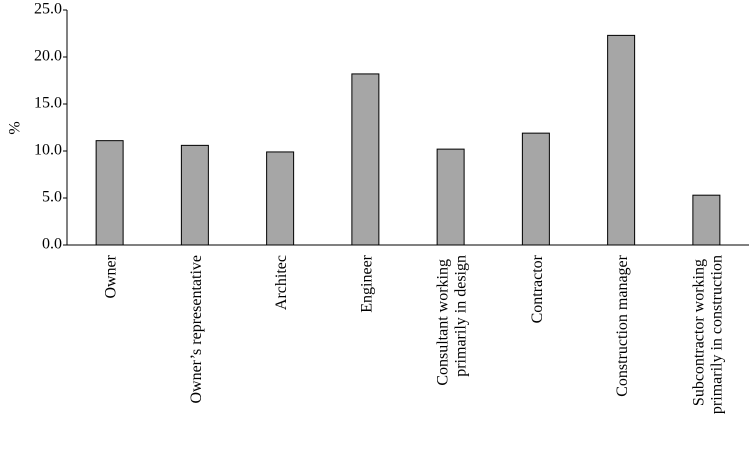 Image resolution: width=749 pixels, height=450 pixels. Describe the element at coordinates (366, 283) in the screenshot. I see `x-tick-label: Engineer` at that location.